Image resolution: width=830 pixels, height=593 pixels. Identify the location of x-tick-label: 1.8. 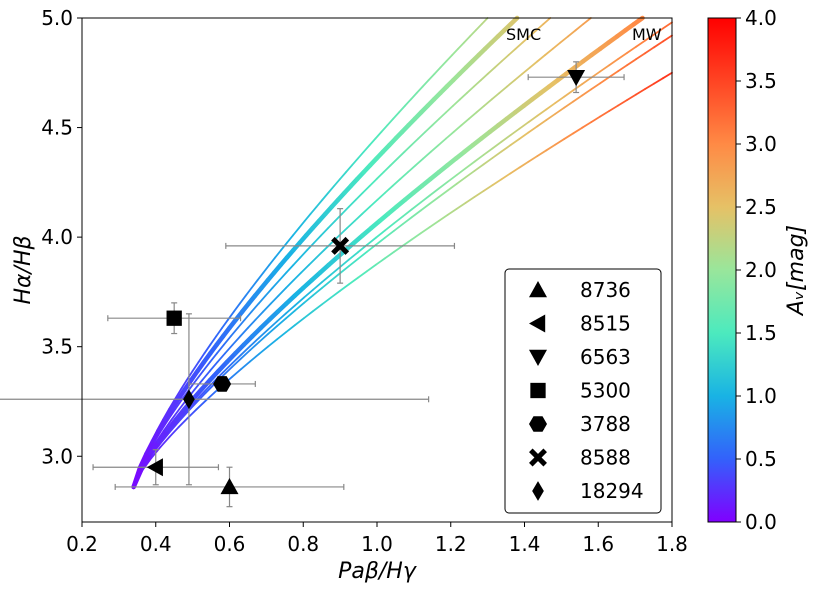
(672, 544).